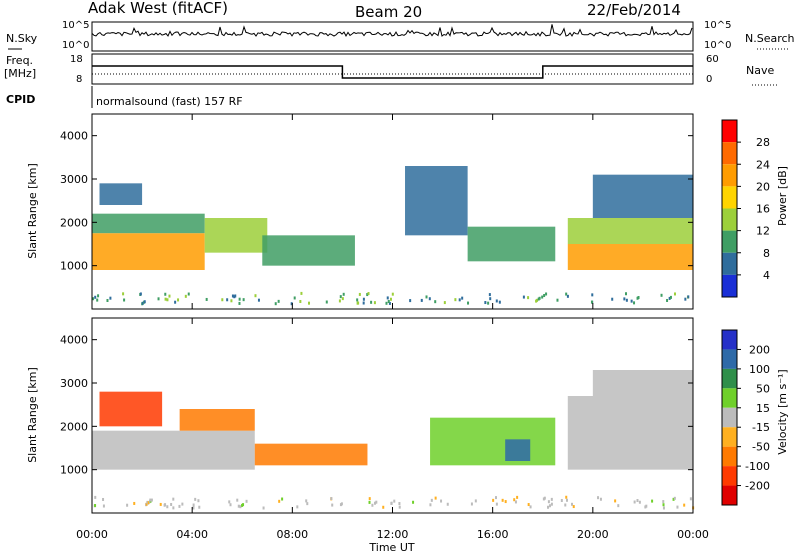  Describe the element at coordinates (757, 466) in the screenshot. I see `colorbar-tick-label: -100` at that location.